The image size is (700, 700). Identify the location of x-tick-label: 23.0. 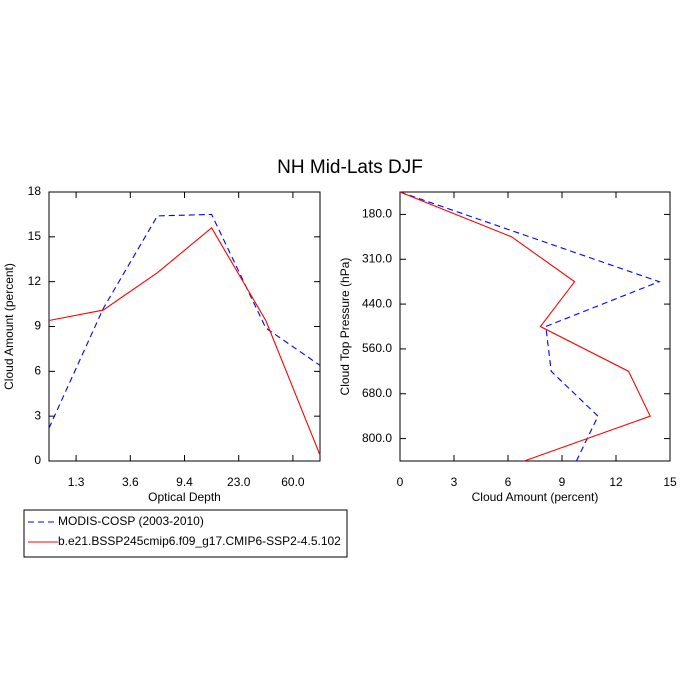
(239, 482).